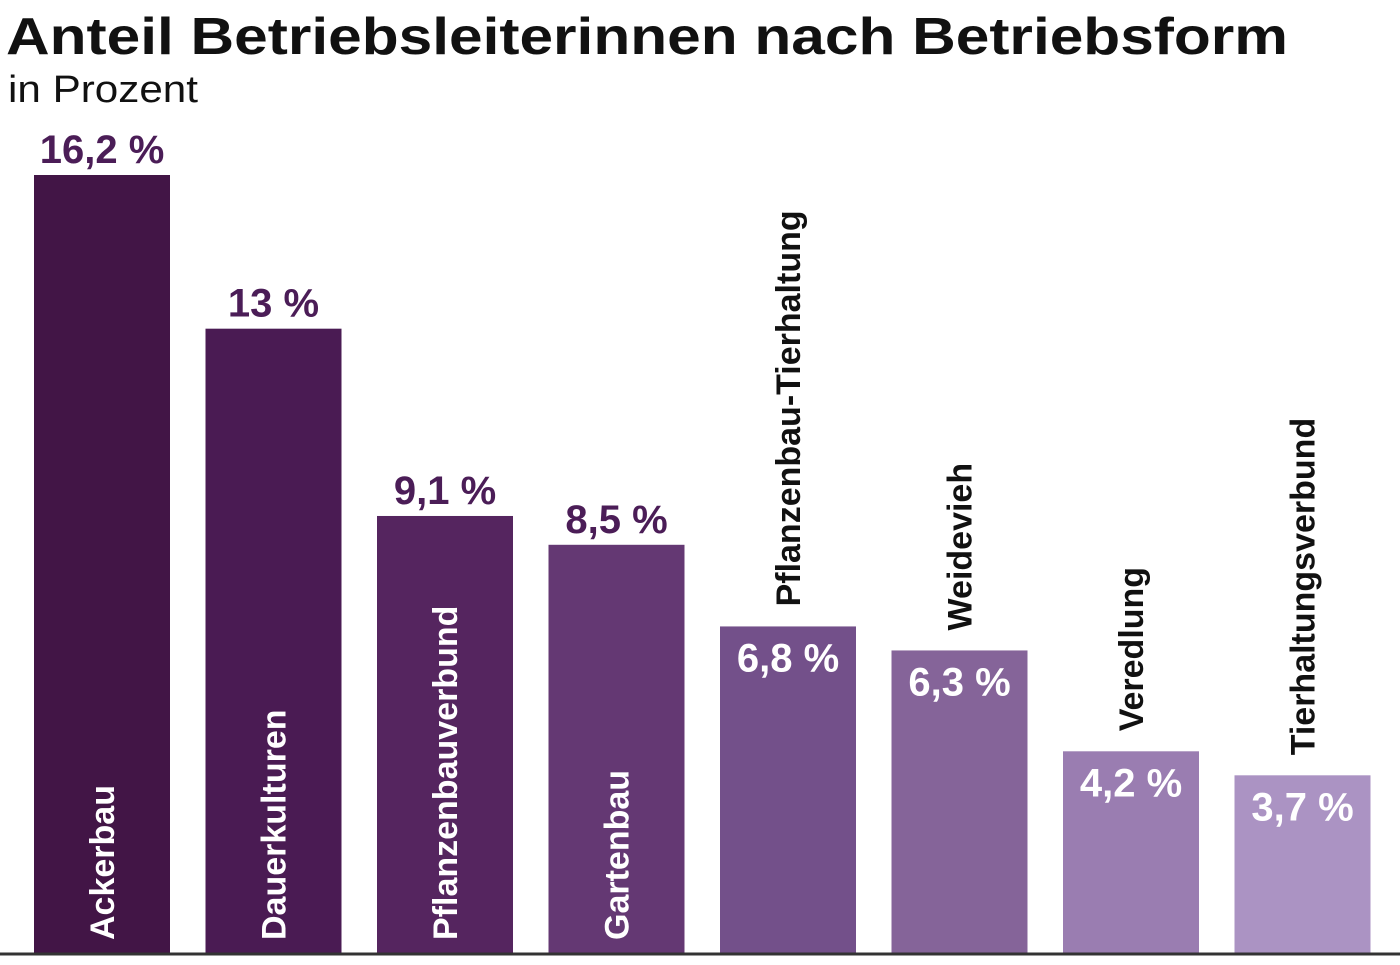 The width and height of the screenshot is (1400, 965). Describe the element at coordinates (1304, 587) in the screenshot. I see `category-label: Tierhaltungsverbund` at that location.